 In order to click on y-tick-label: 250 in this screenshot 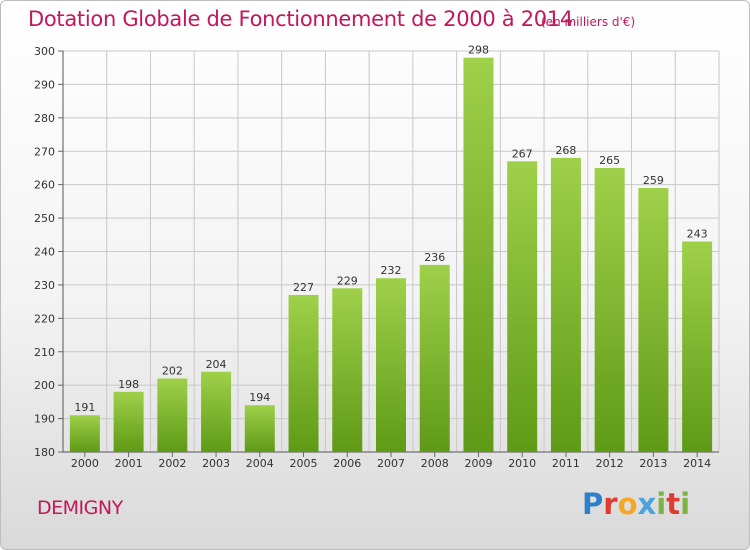, I will do `click(44, 218)`.